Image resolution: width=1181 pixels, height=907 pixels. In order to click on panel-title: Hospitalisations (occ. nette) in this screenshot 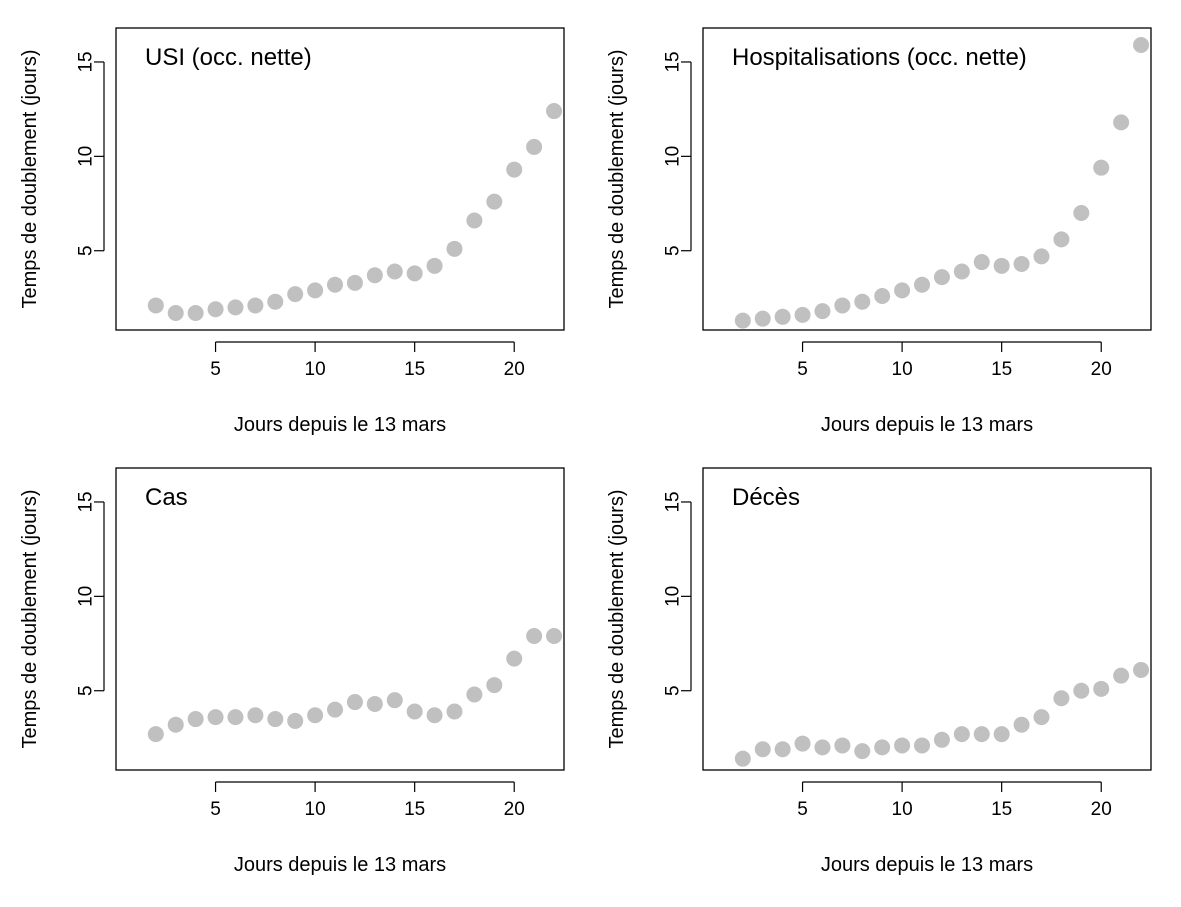, I will do `click(879, 57)`.